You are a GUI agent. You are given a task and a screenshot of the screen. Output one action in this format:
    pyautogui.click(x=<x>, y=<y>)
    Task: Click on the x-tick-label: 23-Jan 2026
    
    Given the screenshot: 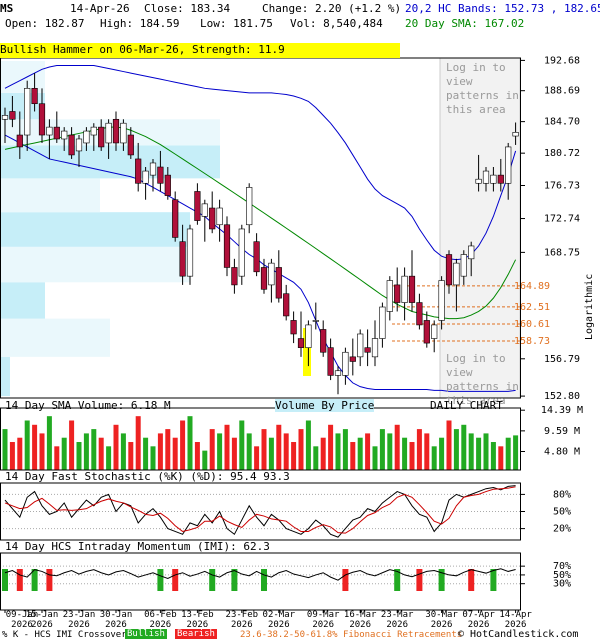 What is the action you would take?
    pyautogui.click(x=79, y=620)
    